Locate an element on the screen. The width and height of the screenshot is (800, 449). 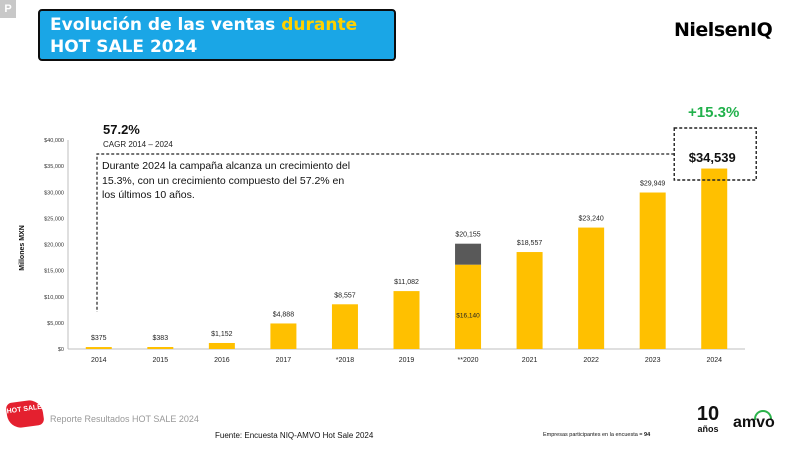
y-axis-title: Millones MXN is located at coordinates (22, 248).